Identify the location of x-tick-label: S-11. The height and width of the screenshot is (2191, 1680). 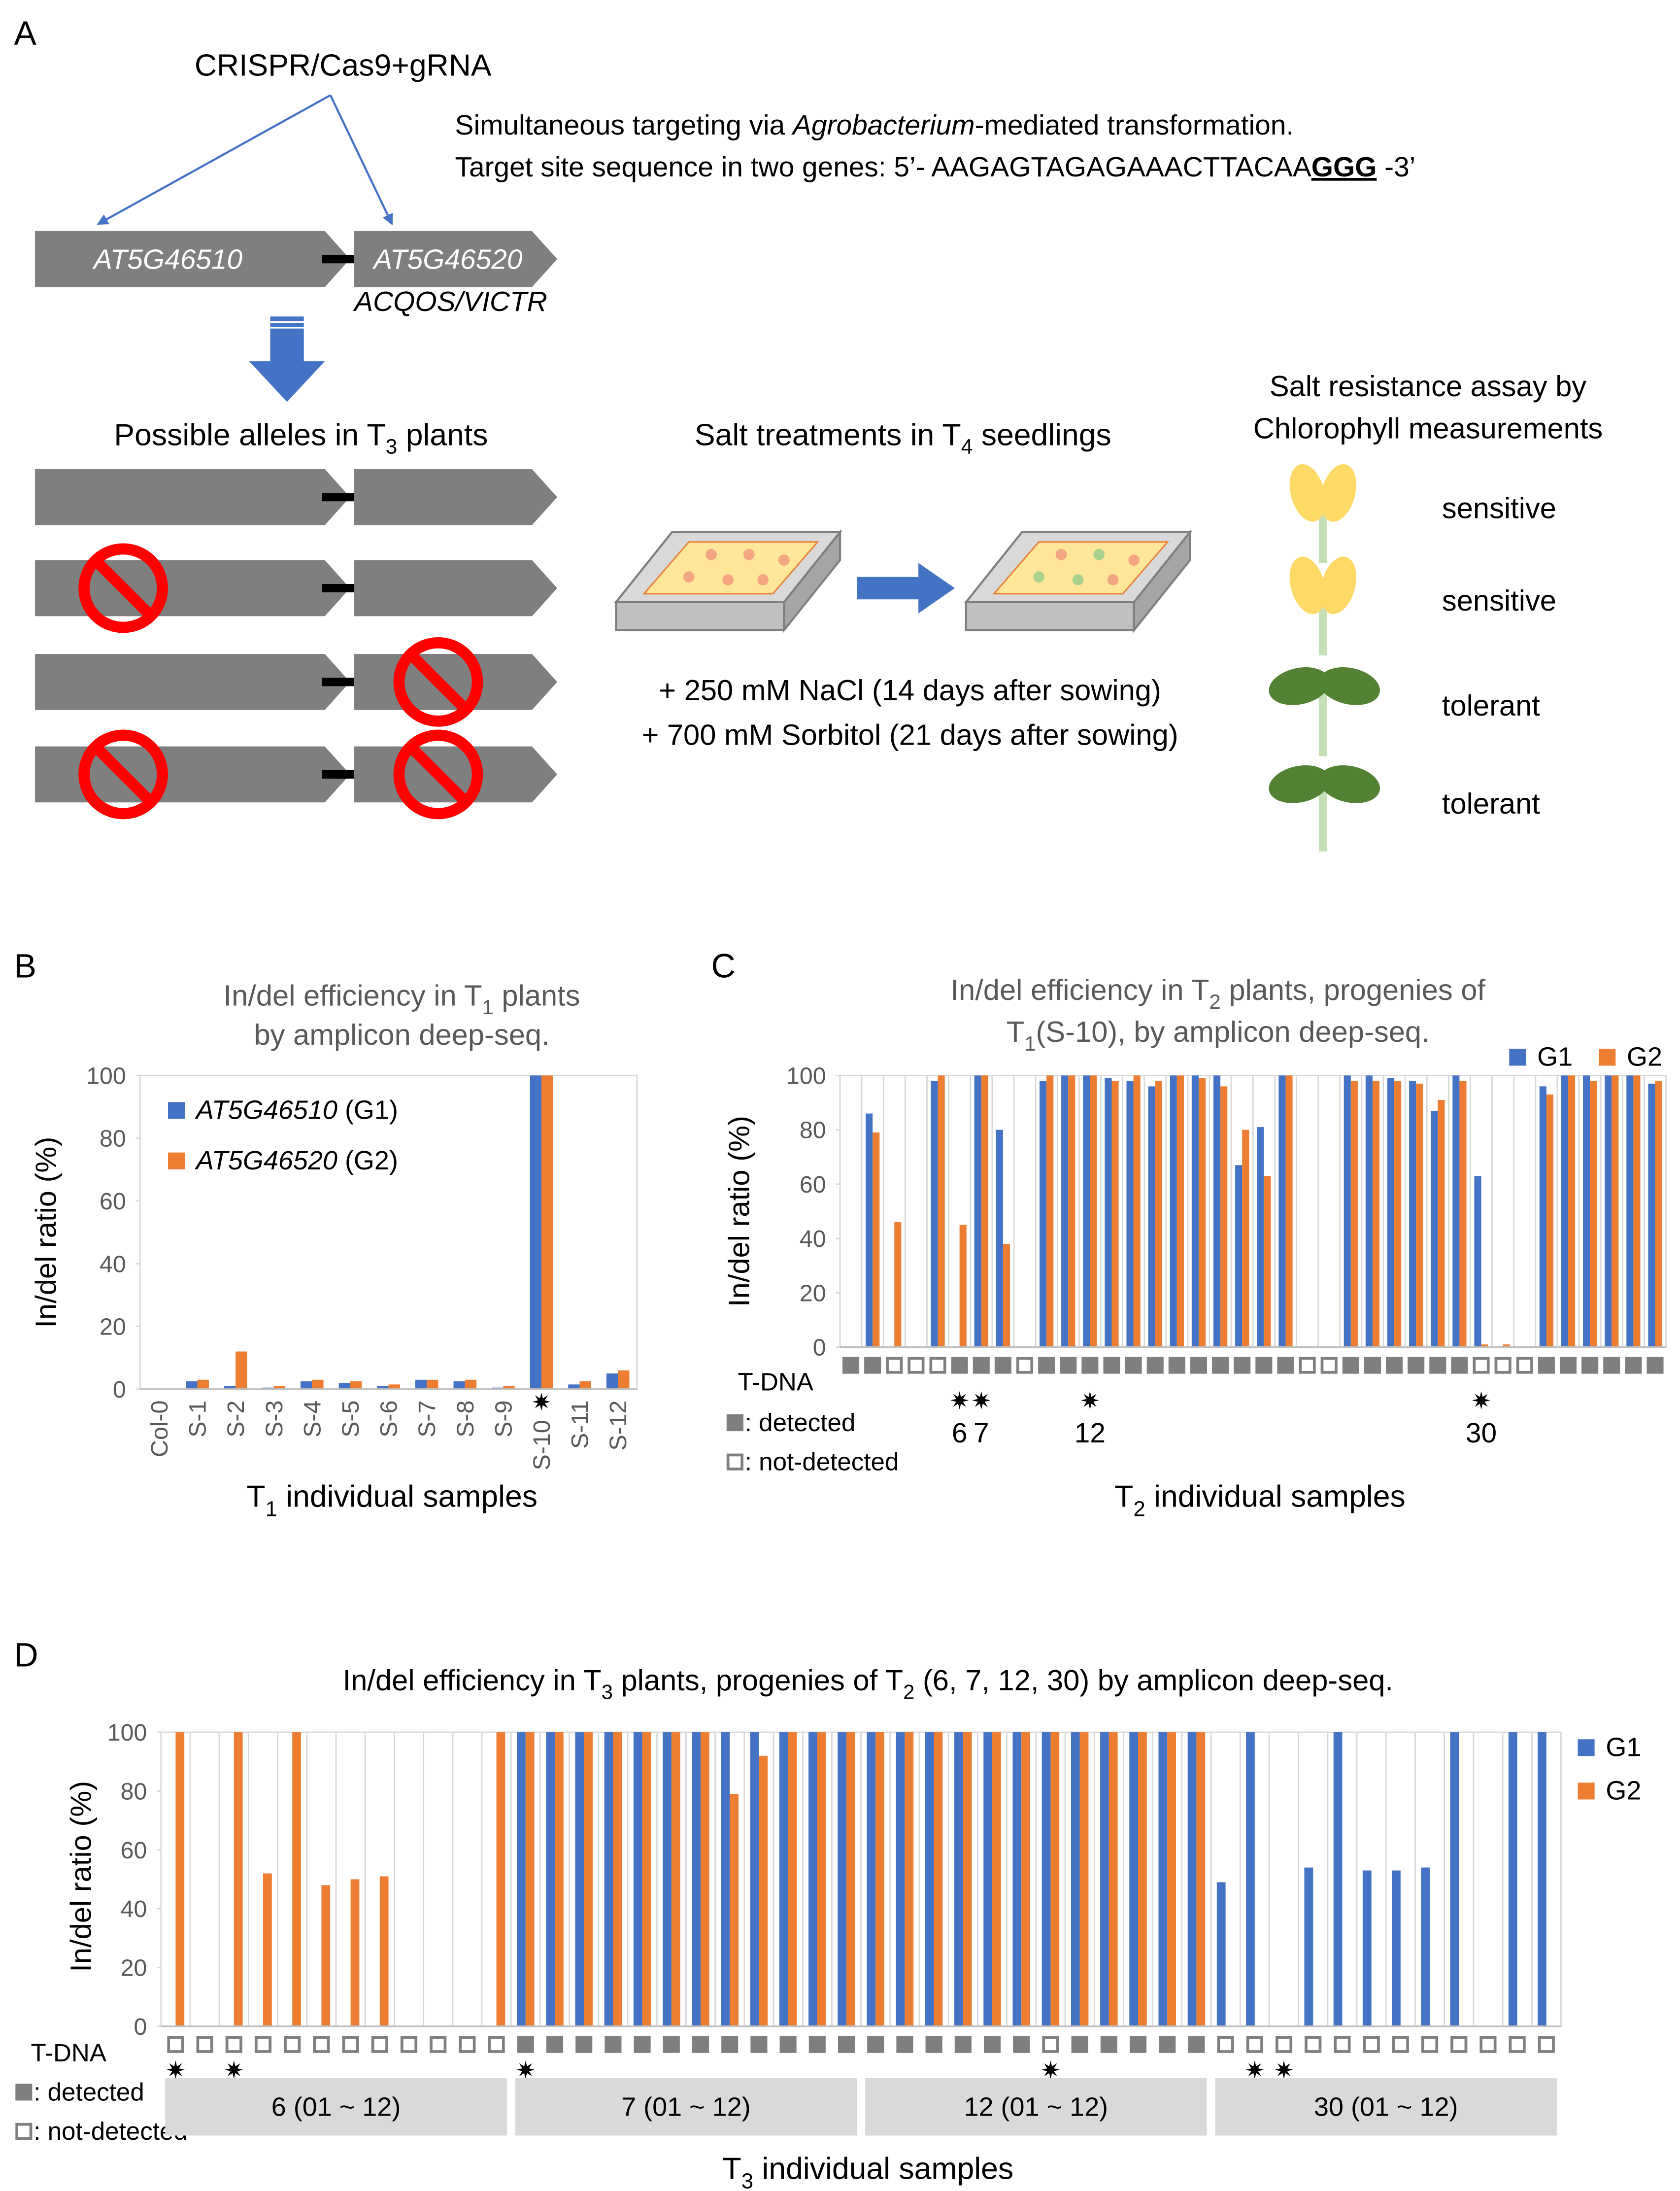
(580, 1425).